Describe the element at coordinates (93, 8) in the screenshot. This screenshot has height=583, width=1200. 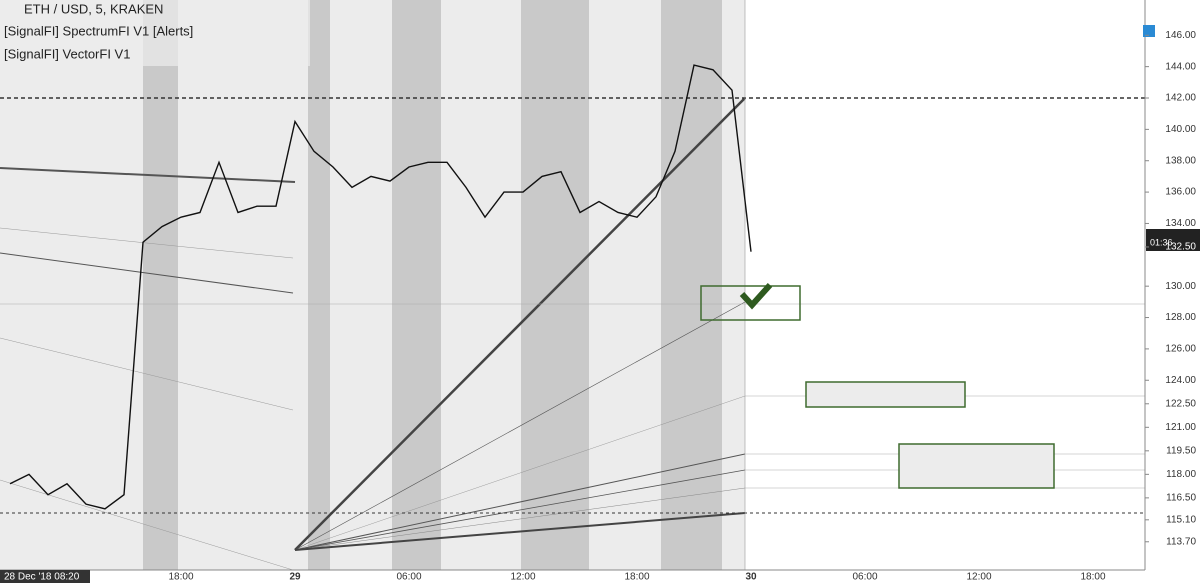
I see `symbol-title: ETH / USD, 5, KRAKEN` at that location.